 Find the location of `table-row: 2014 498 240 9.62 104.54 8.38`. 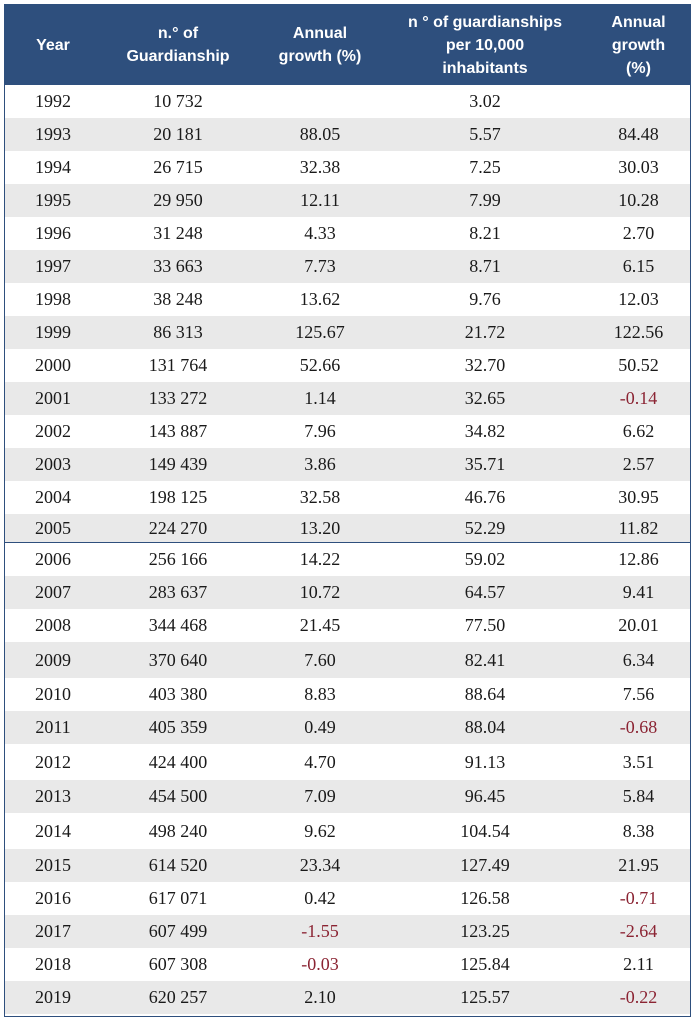

table-row: 2014 498 240 9.62 104.54 8.38 is located at coordinates (347, 831).